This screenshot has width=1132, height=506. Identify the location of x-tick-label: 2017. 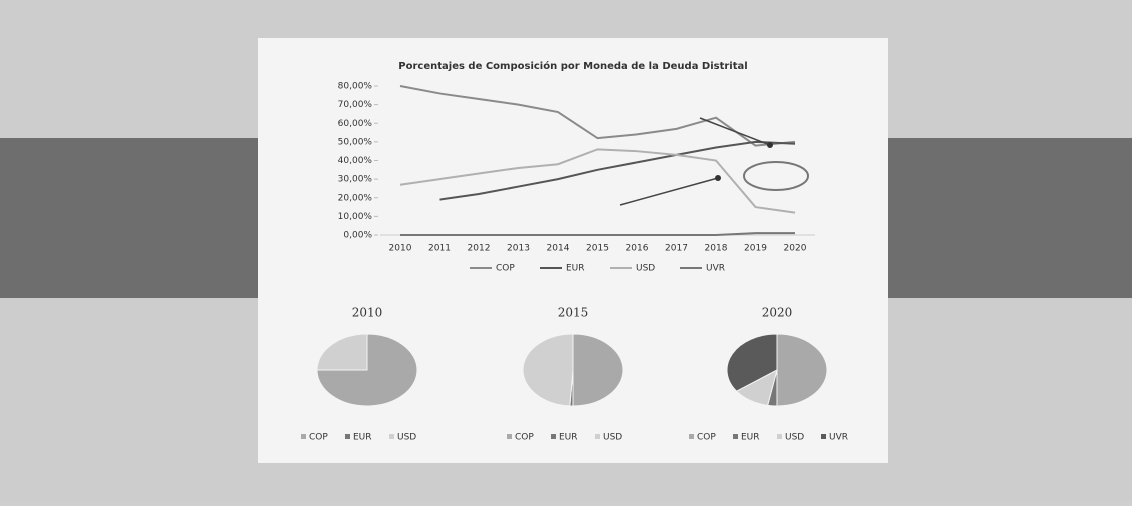
(676, 249).